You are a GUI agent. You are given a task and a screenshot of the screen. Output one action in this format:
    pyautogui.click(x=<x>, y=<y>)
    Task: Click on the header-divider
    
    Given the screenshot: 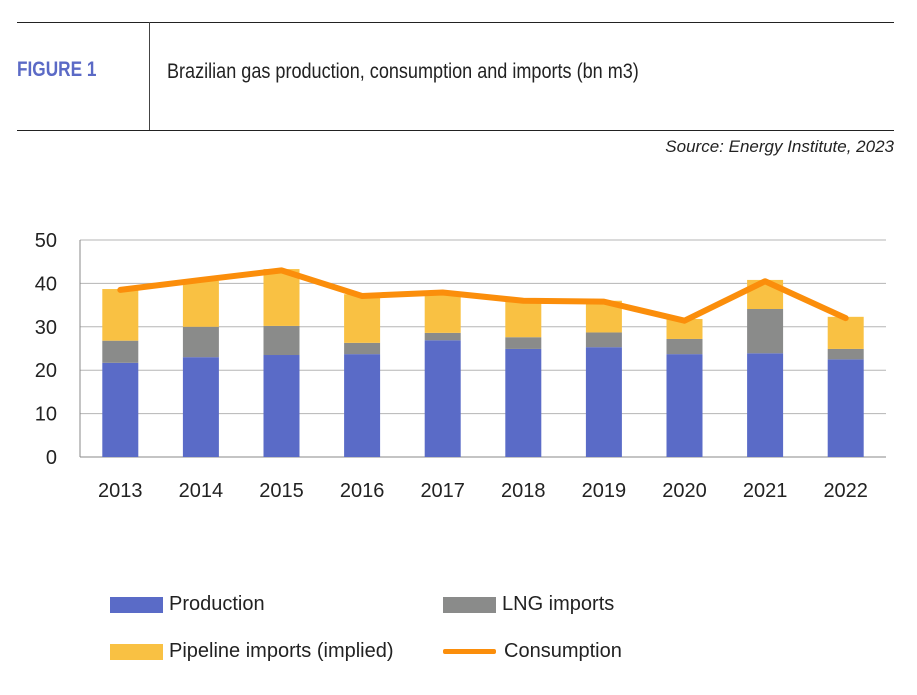 What is the action you would take?
    pyautogui.click(x=149, y=76)
    